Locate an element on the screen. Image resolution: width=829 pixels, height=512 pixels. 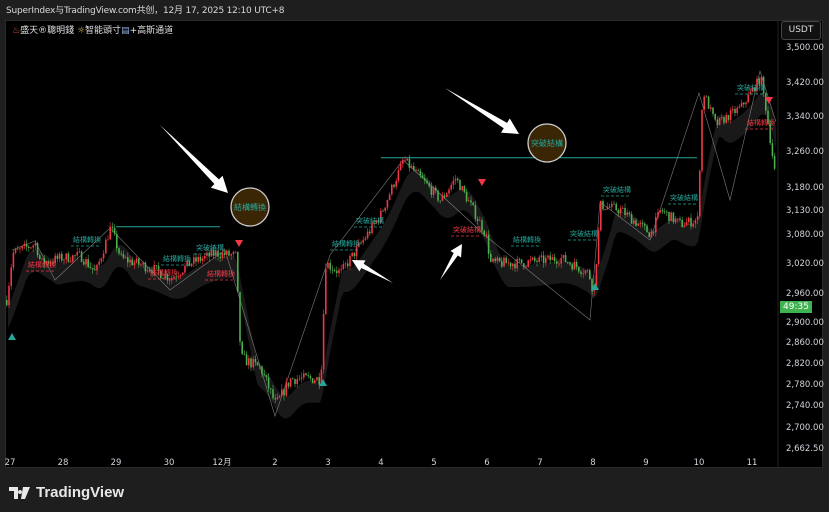
time-axis: 27 28 29 30 12月 2 3 4 5 6 7 8 9 10 11 is located at coordinates (381, 463).